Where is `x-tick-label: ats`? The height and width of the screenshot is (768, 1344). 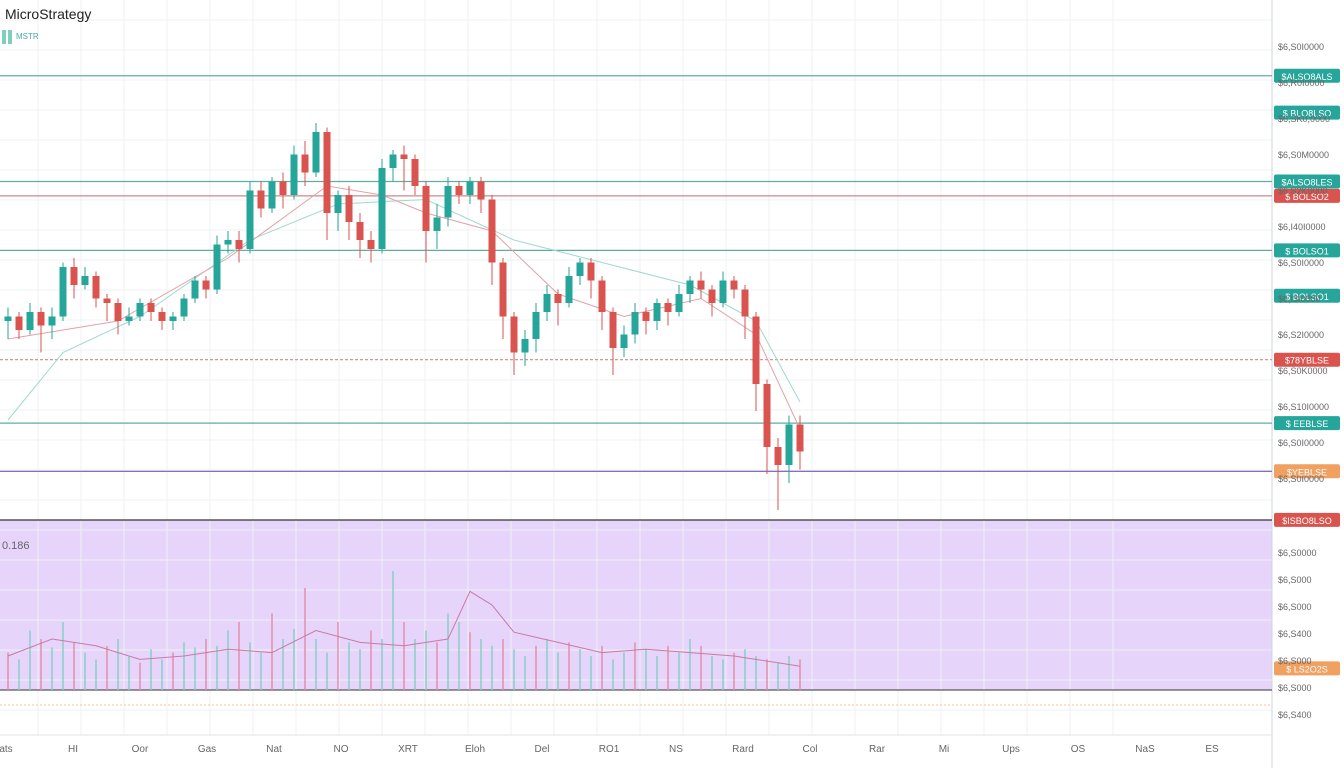 x-tick-label: ats is located at coordinates (6, 749).